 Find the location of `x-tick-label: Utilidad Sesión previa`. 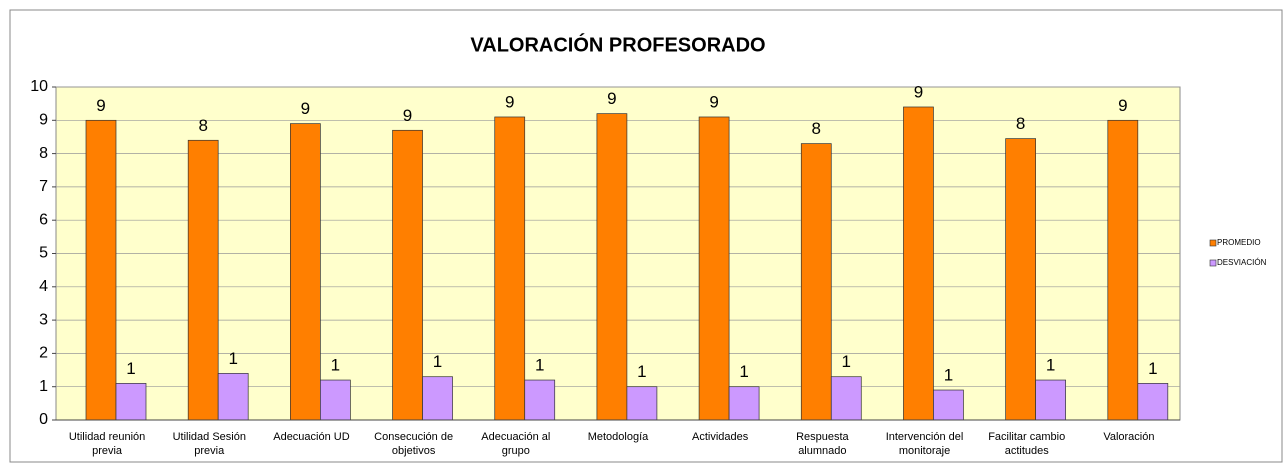

x-tick-label: Utilidad Sesión previa is located at coordinates (209, 444).